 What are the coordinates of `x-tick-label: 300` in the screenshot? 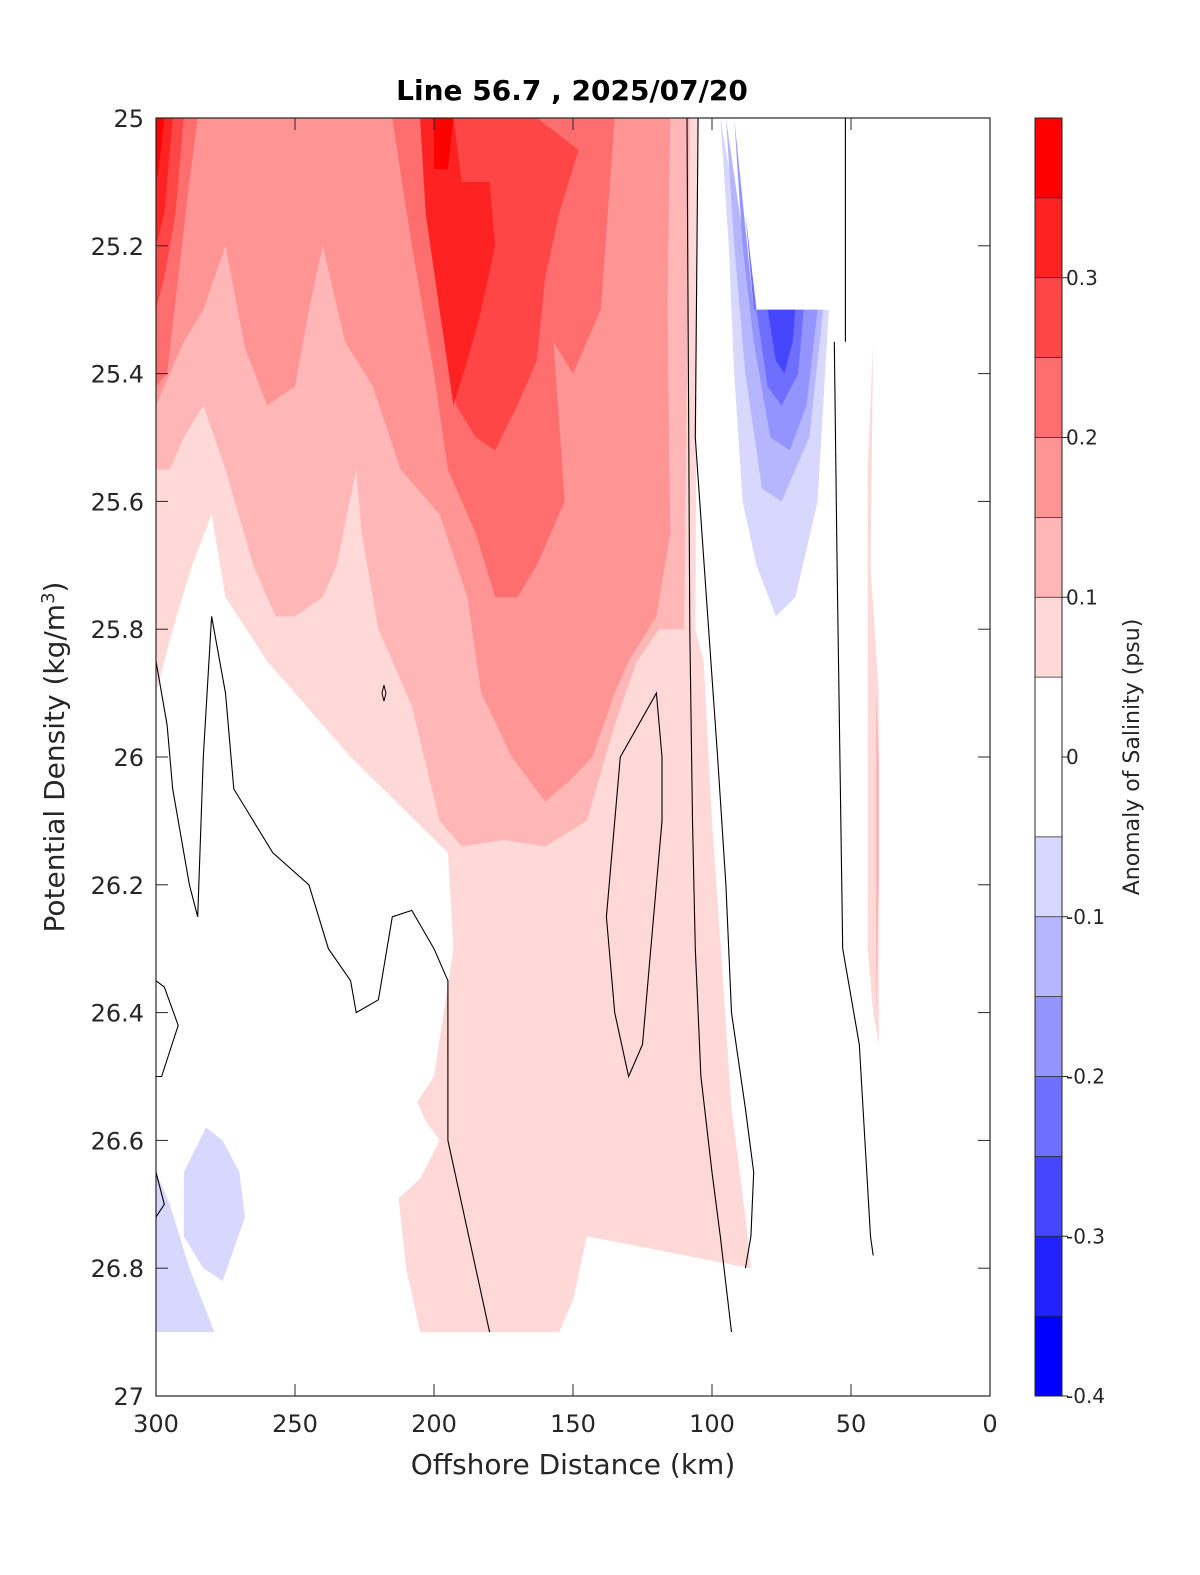 It's located at (156, 1424).